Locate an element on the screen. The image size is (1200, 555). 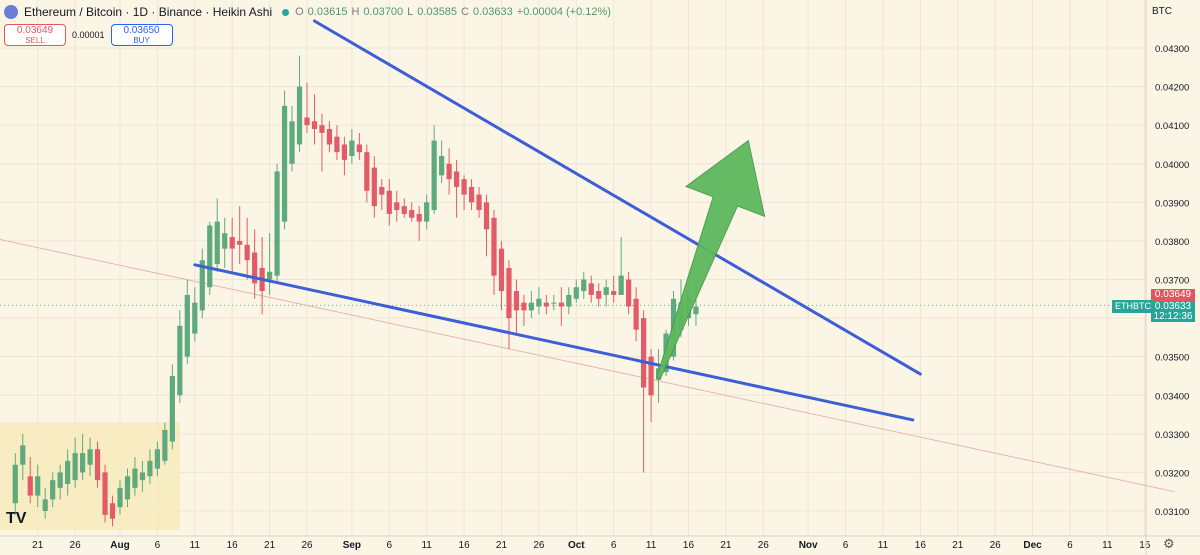
gear-icon: ⚙ is located at coordinates (1169, 543).